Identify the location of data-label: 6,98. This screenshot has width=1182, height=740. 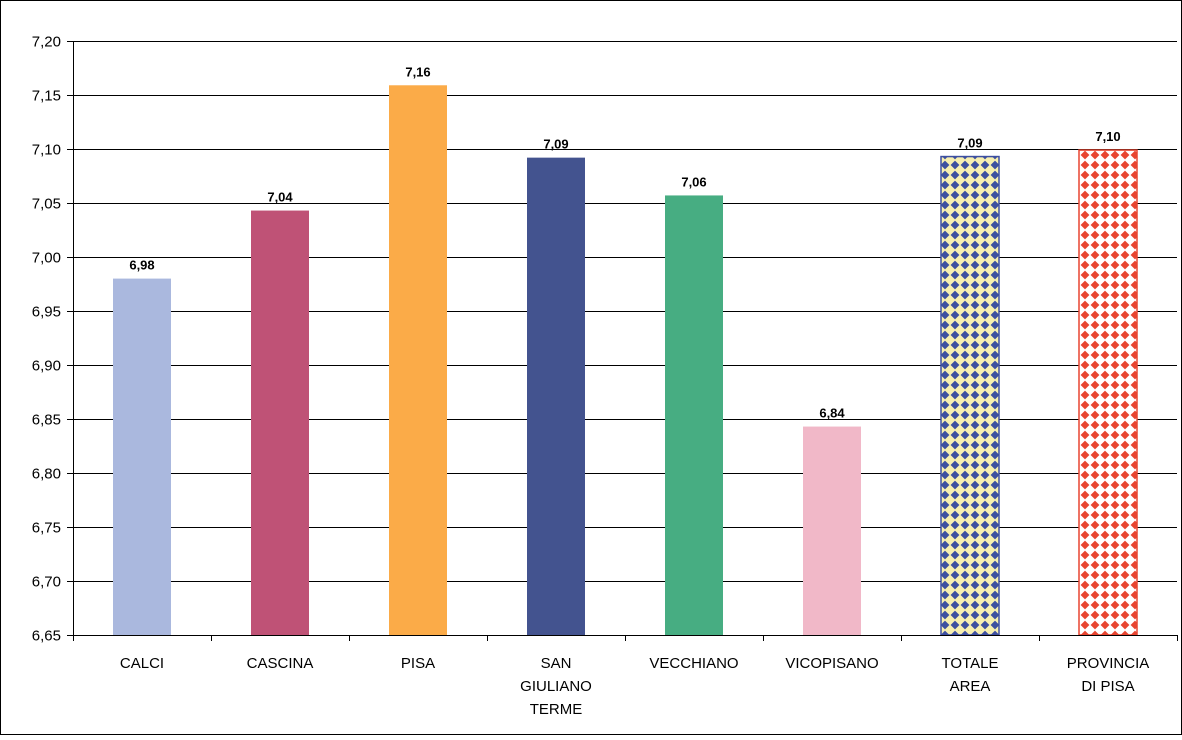
(141, 265).